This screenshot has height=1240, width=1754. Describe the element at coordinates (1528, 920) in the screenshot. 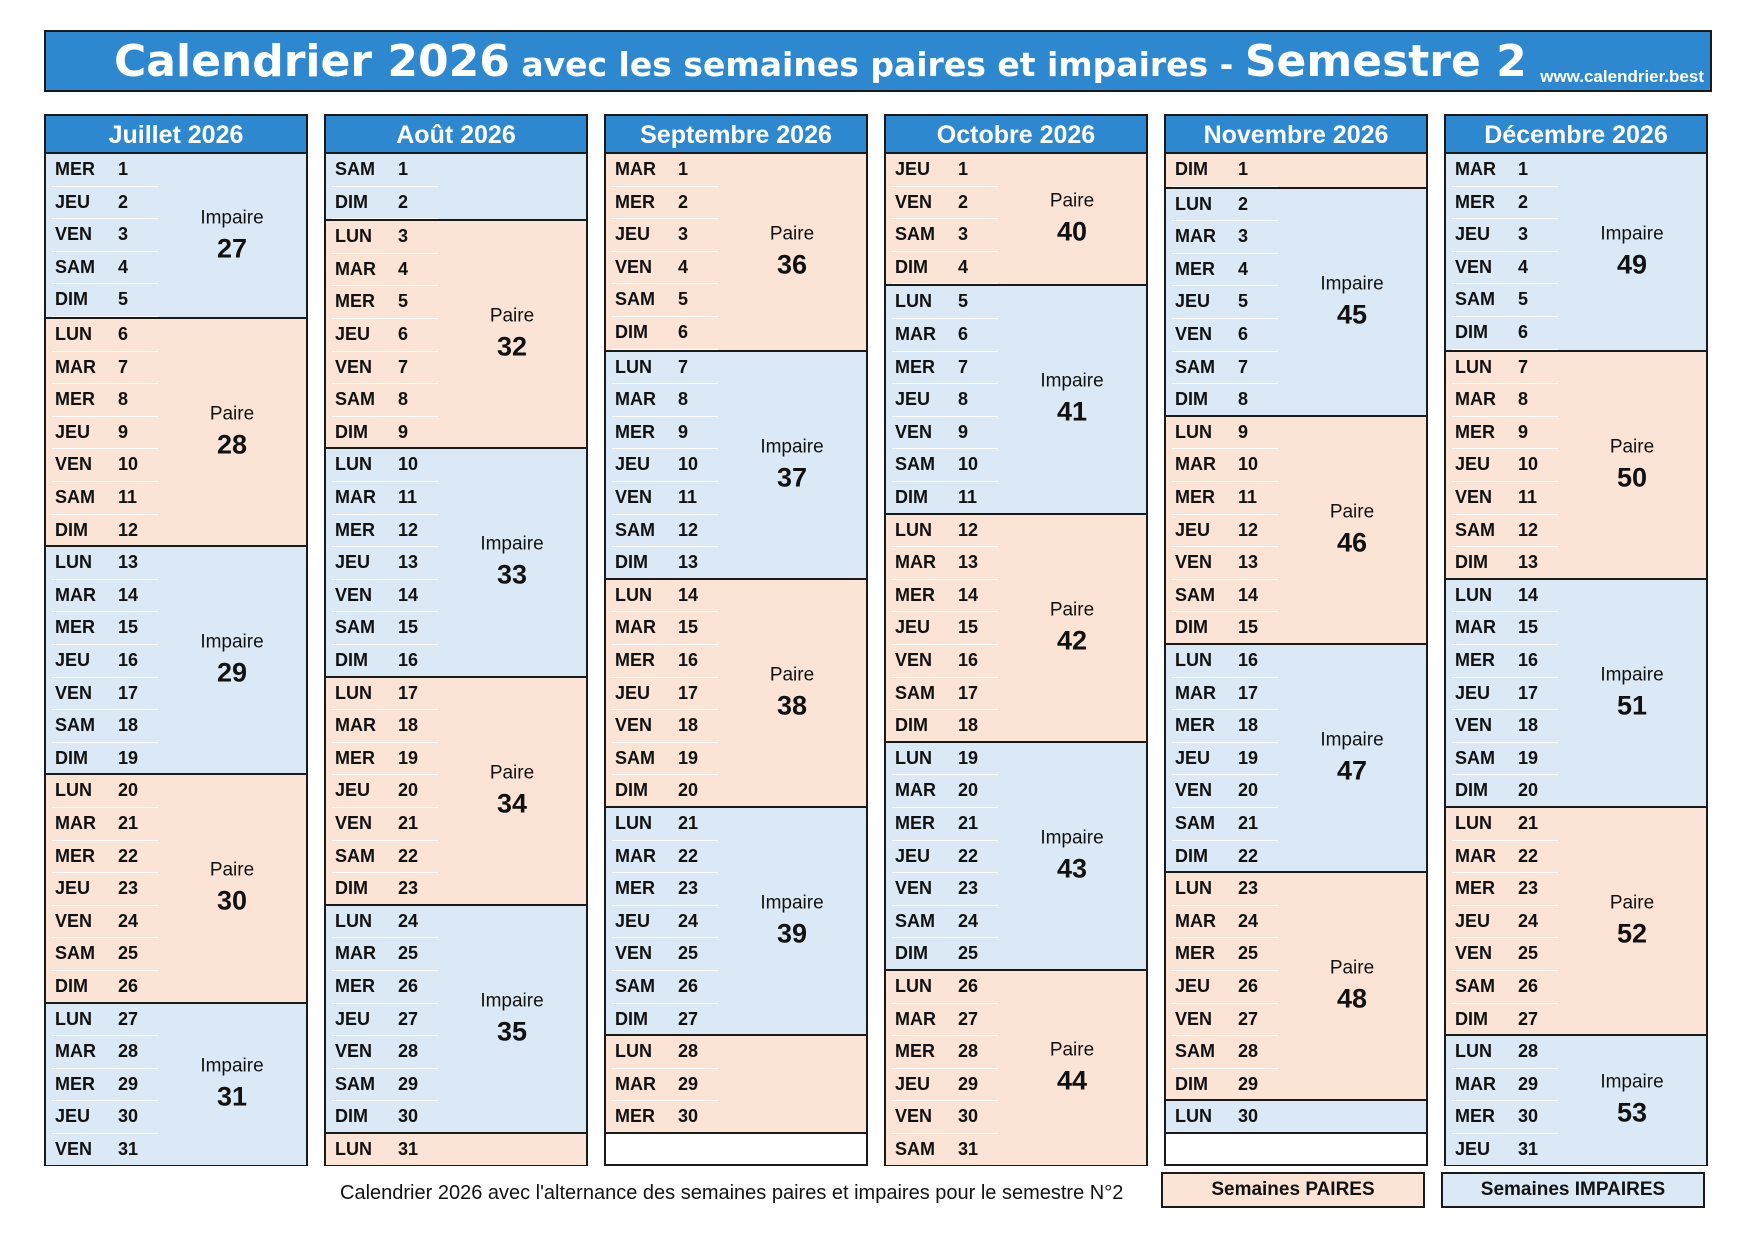

I see `day-number: 24` at that location.